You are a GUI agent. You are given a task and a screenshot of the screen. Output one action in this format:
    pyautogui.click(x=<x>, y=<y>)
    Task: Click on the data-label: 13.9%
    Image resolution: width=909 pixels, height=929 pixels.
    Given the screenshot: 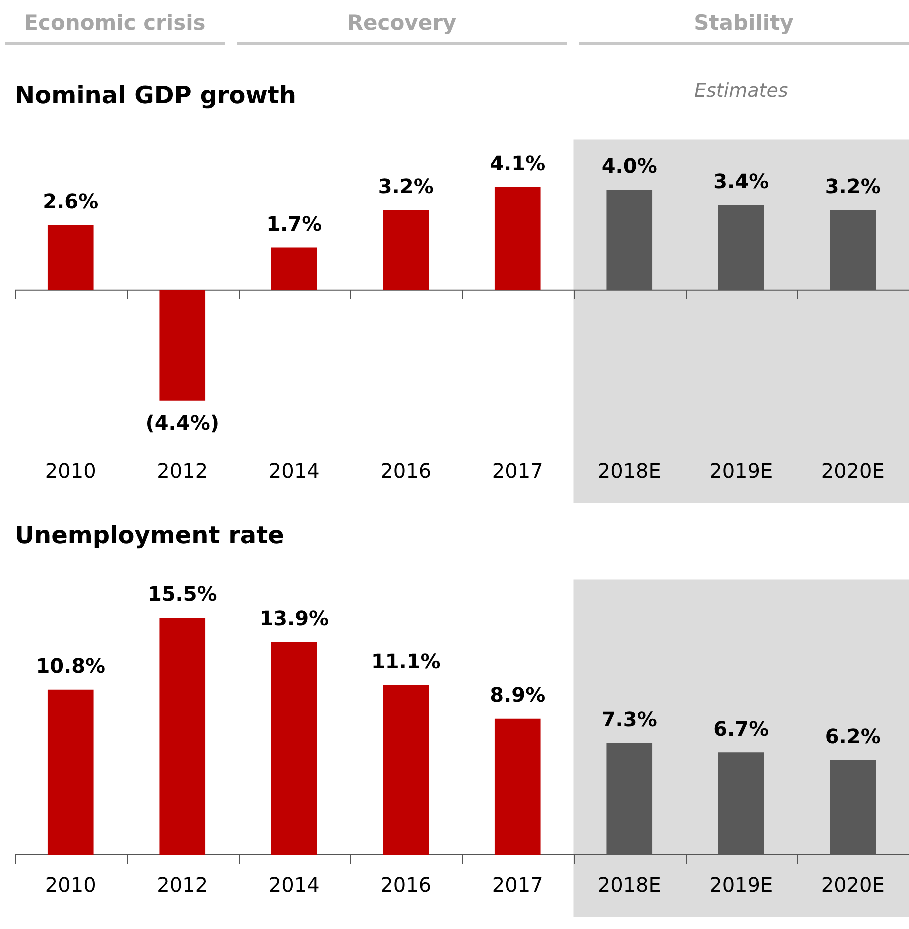 What is the action you would take?
    pyautogui.click(x=295, y=618)
    